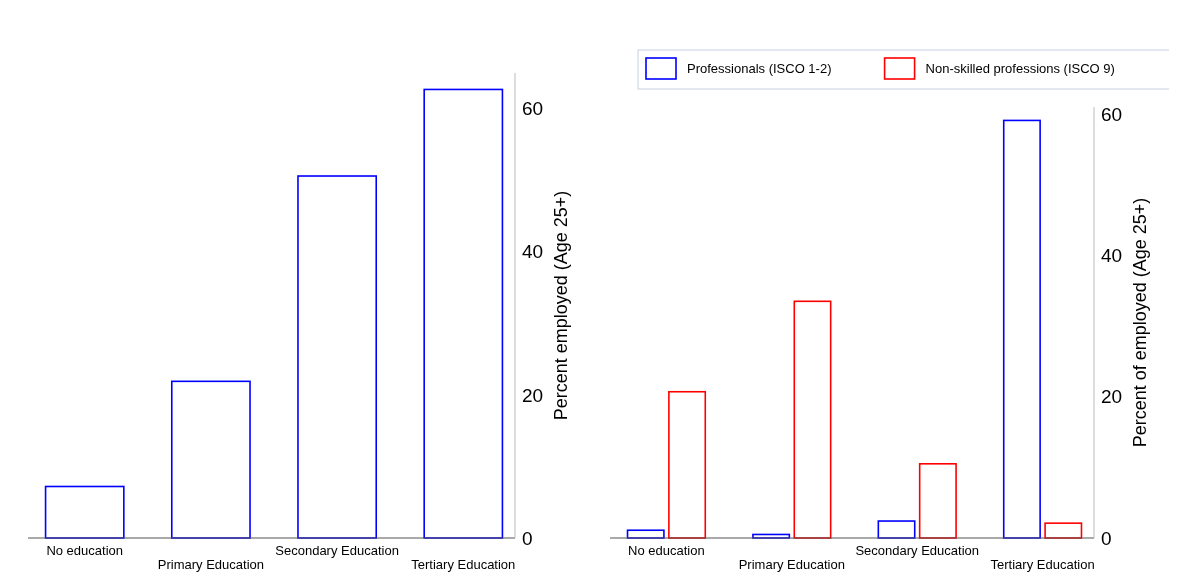 The width and height of the screenshot is (1177, 586). Describe the element at coordinates (1020, 69) in the screenshot. I see `legend-label: Non-skilled professions (ISCO 9)` at that location.